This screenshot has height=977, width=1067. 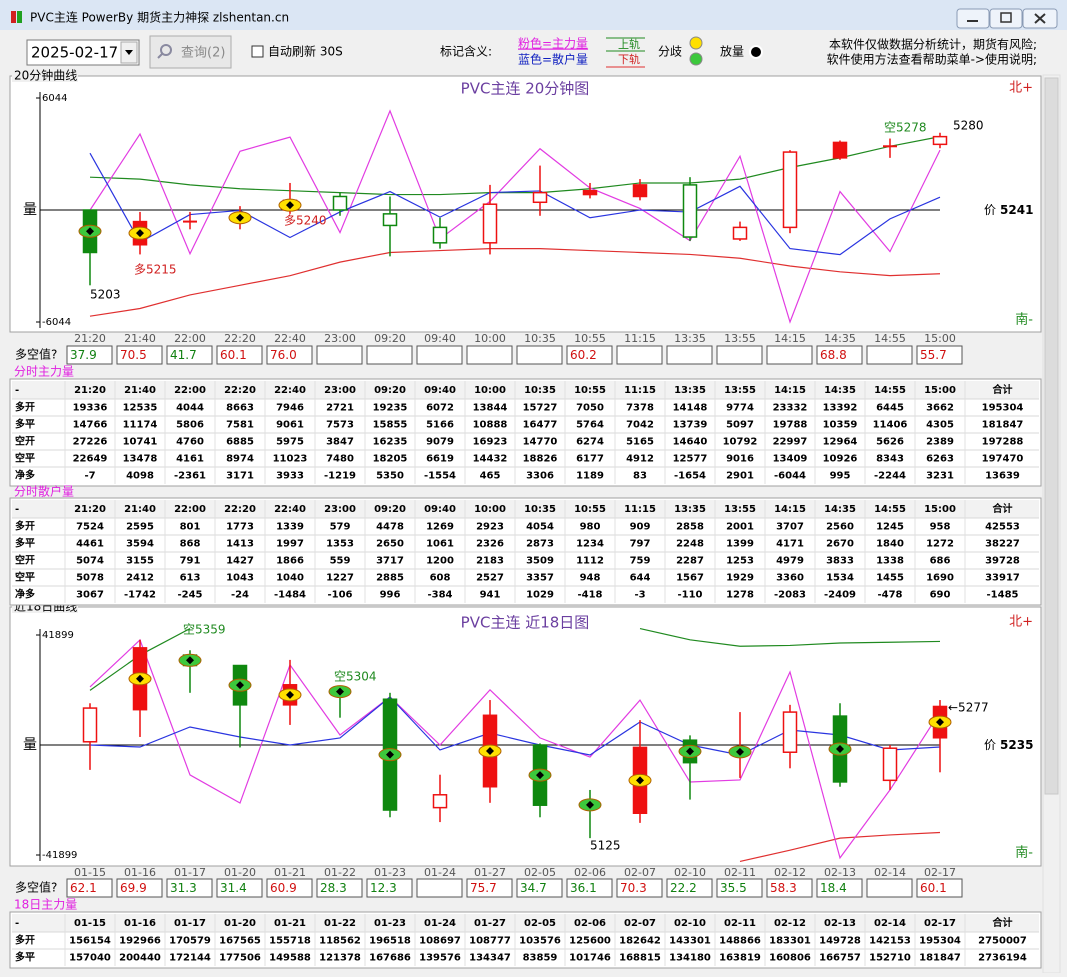 I want to click on table-cell: 1245, so click(x=890, y=527).